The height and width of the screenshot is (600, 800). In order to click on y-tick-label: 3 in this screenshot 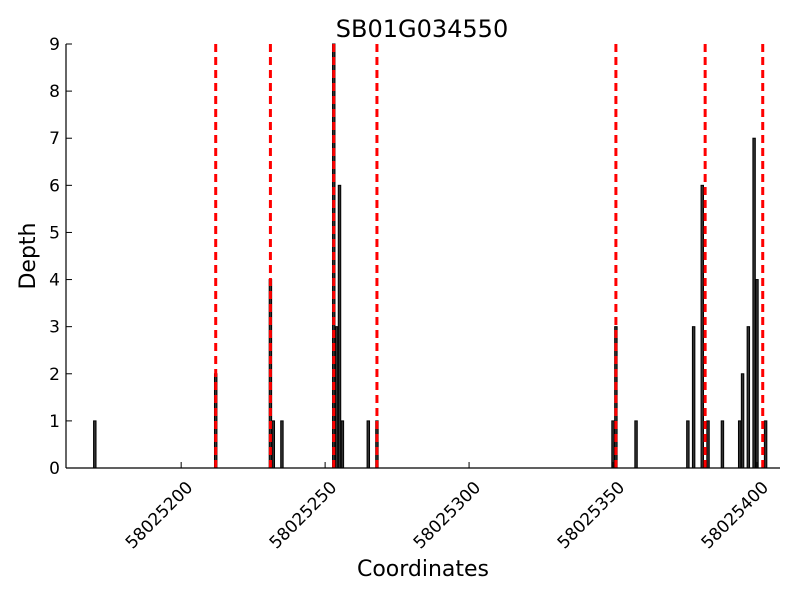, I will do `click(54, 328)`.